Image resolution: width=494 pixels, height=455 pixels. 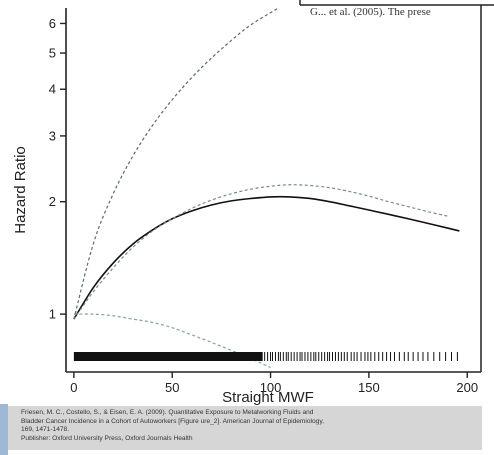 I want to click on rug-plot, so click(x=265, y=356).